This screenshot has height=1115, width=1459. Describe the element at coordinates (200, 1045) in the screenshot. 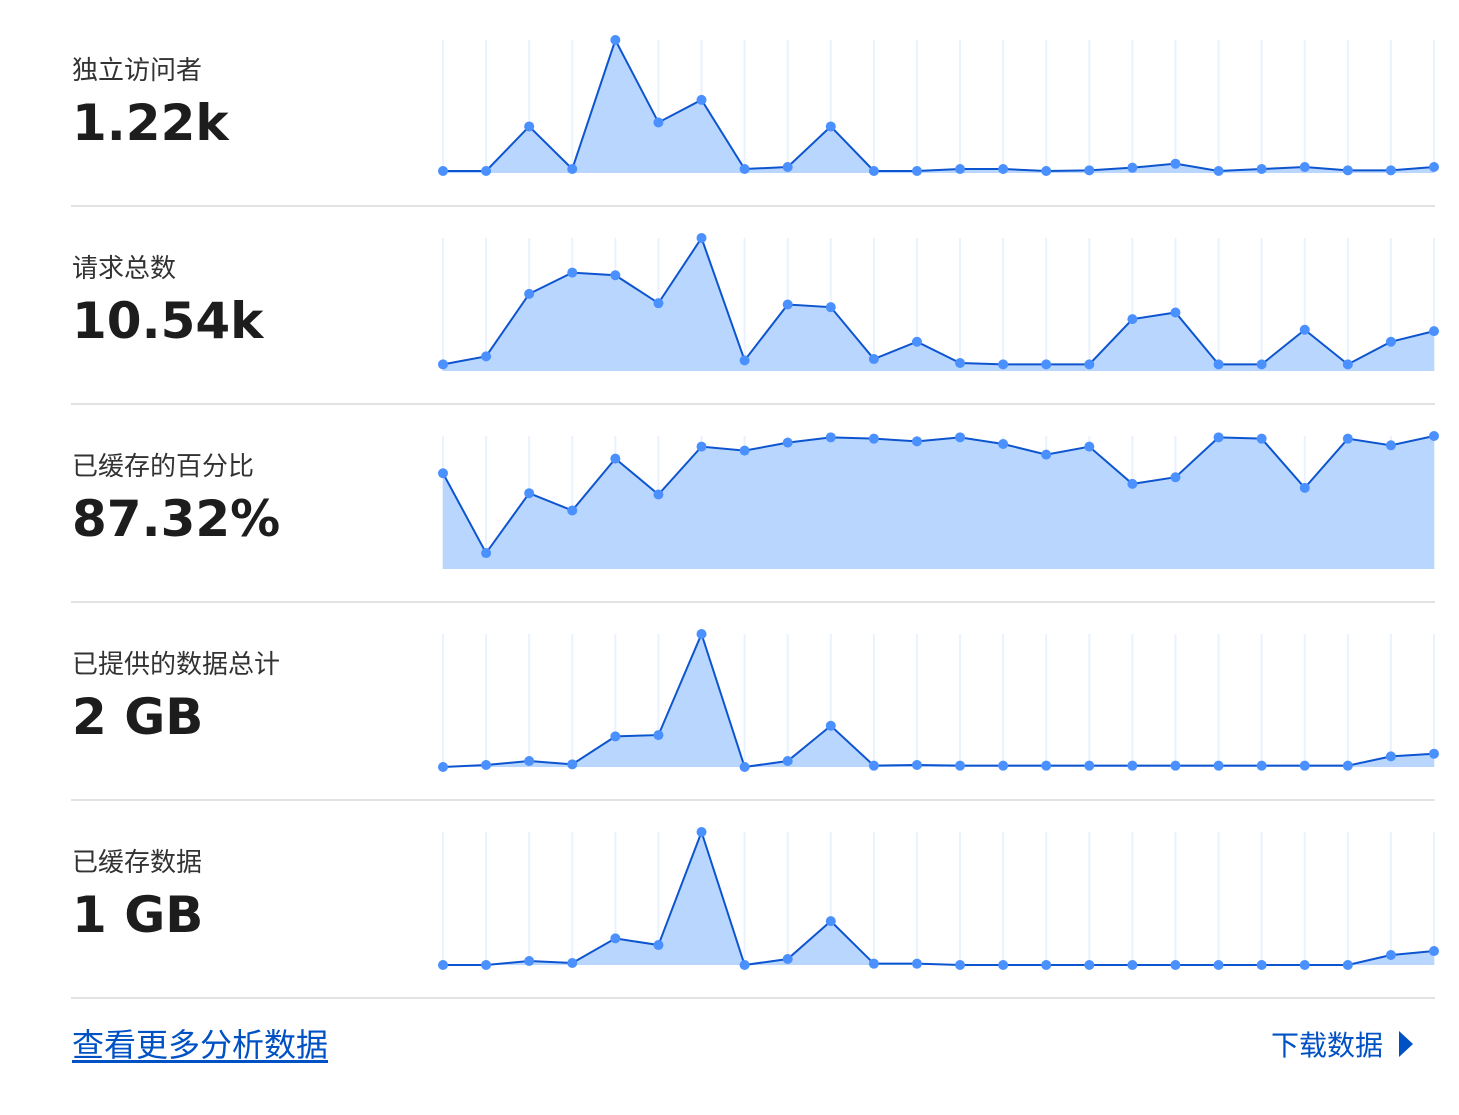

I see `view-more-analytics-link: 查看更多分析数据` at that location.